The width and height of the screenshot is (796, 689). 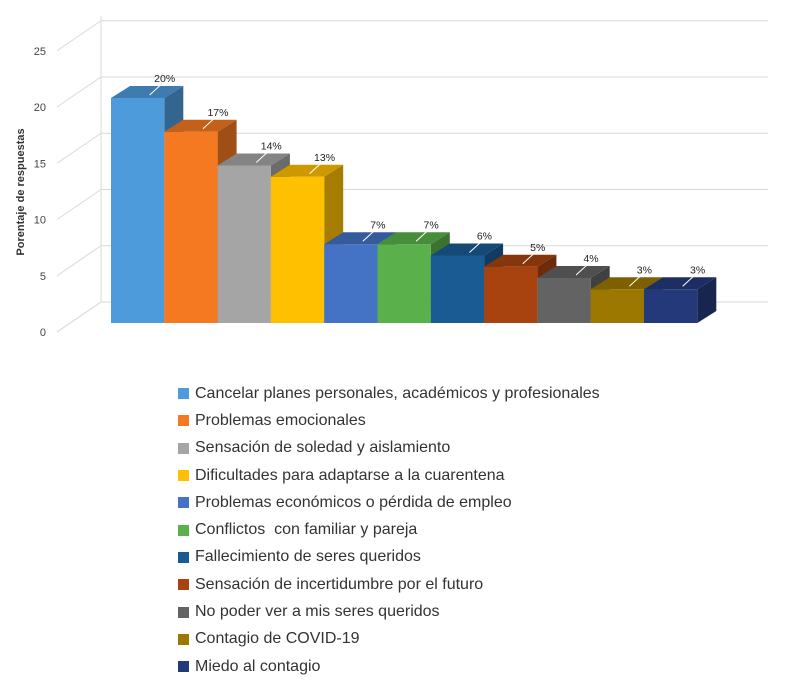 I want to click on legend-item: Conflictos con familiar y pareja, so click(x=389, y=529).